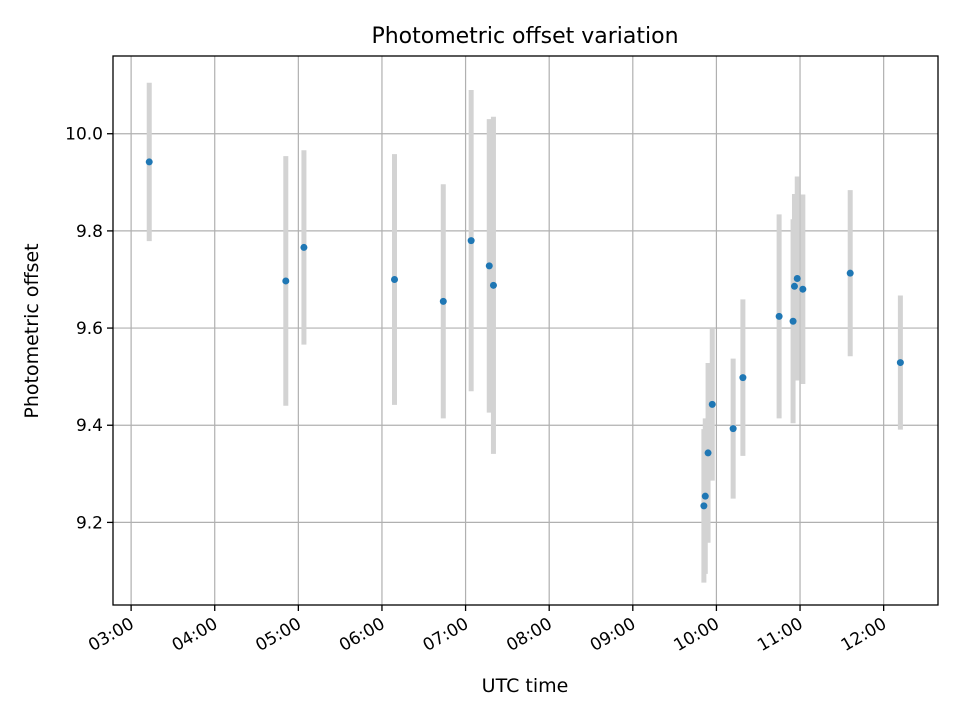 Image resolution: width=960 pixels, height=720 pixels. I want to click on y-tick-label: 9.4, so click(89, 426).